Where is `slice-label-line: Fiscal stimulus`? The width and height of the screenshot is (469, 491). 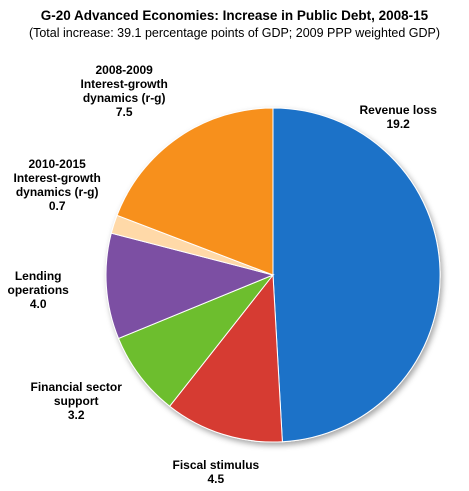 slice-label-line: Fiscal stimulus is located at coordinates (216, 465).